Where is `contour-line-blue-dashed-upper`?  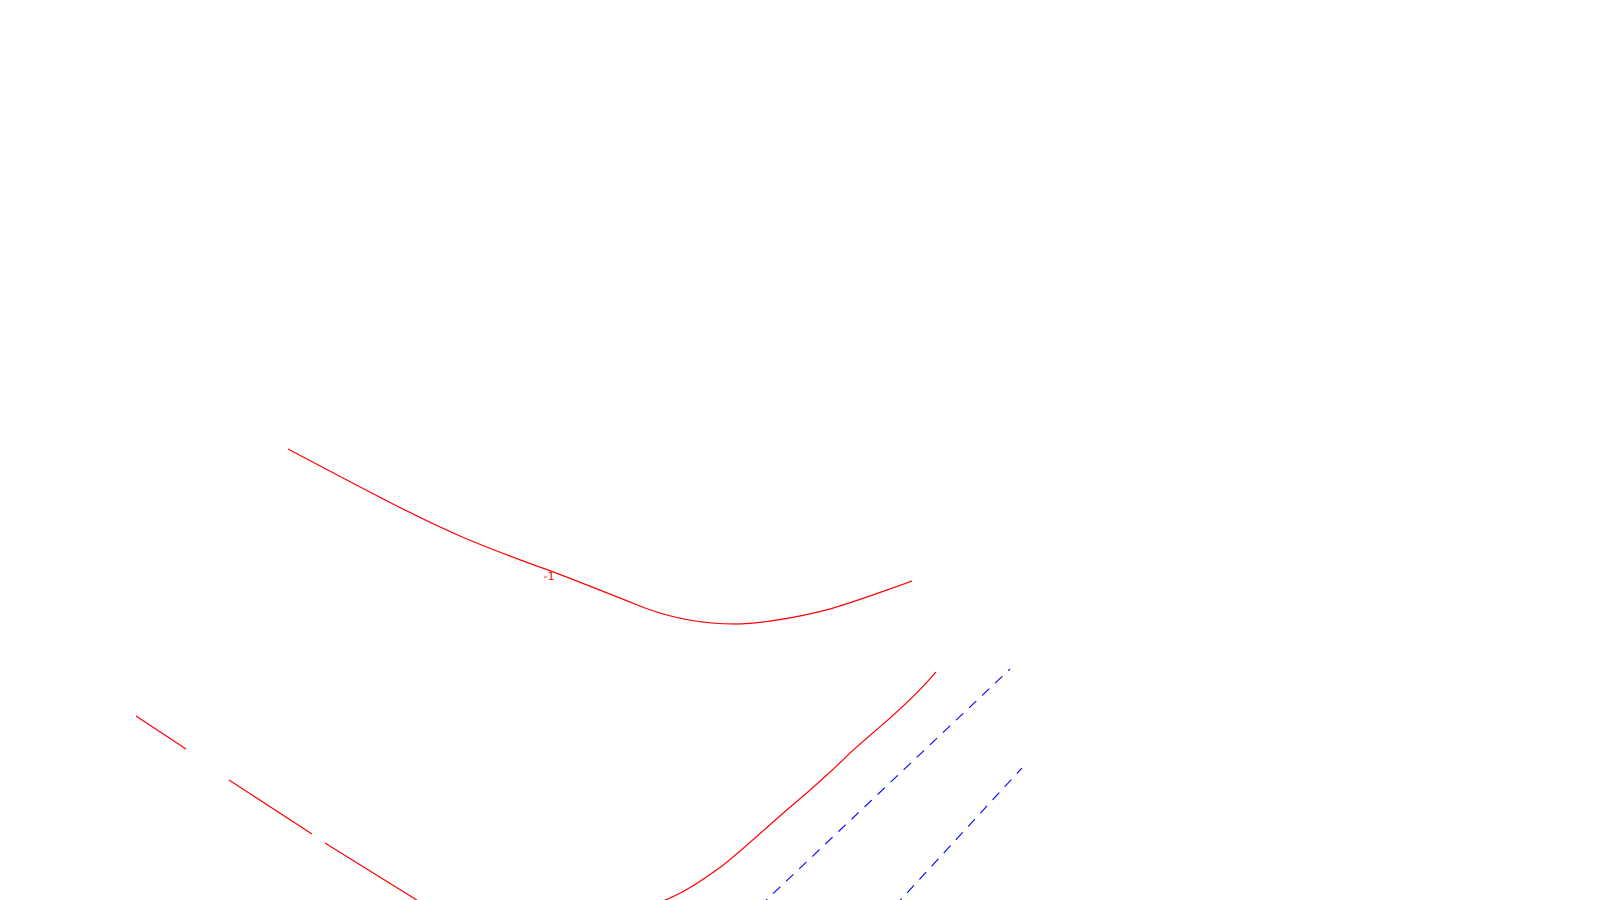
contour-line-blue-dashed-upper is located at coordinates (888, 784).